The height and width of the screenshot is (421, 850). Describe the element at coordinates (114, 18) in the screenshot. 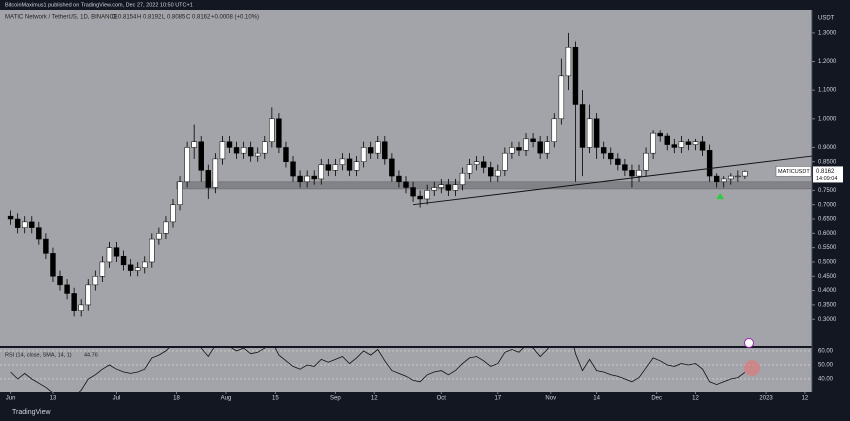

I see `o-label: O` at that location.